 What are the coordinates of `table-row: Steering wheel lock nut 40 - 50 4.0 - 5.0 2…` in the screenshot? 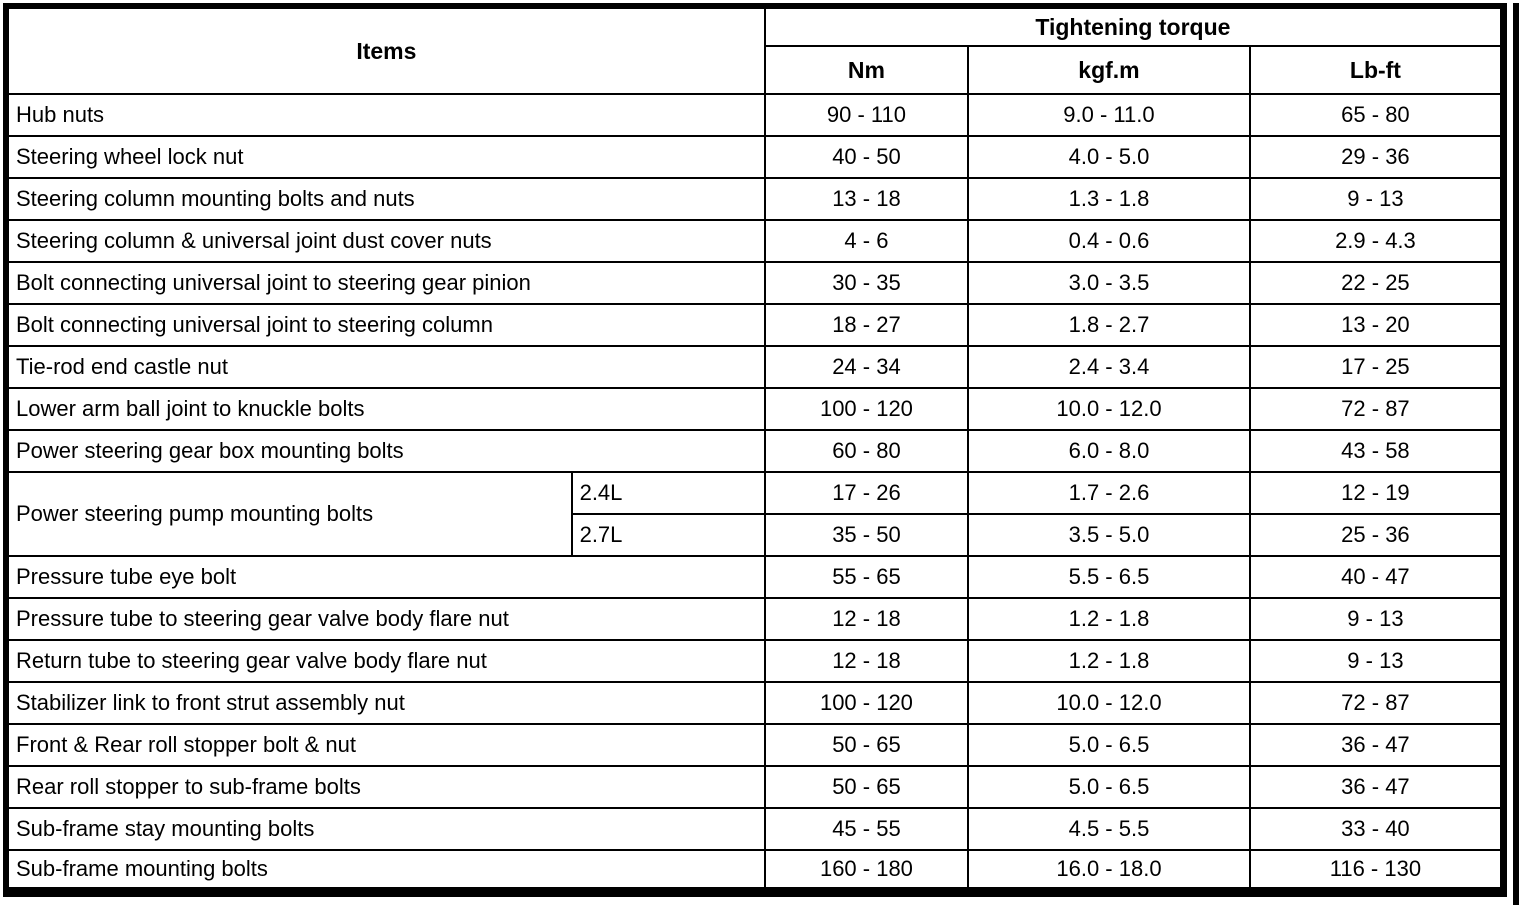 It's located at (755, 157).